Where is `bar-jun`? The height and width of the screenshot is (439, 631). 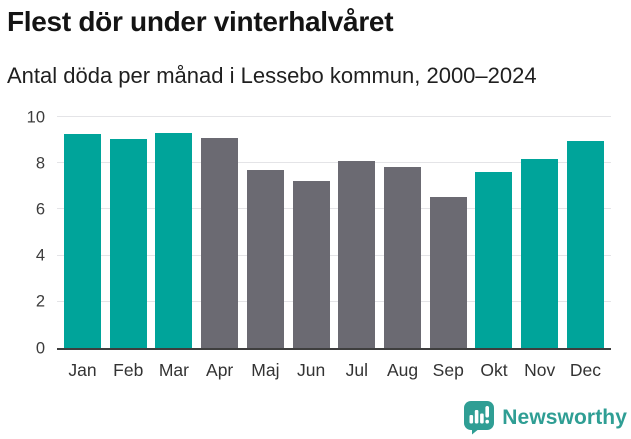
bar-jun is located at coordinates (311, 264).